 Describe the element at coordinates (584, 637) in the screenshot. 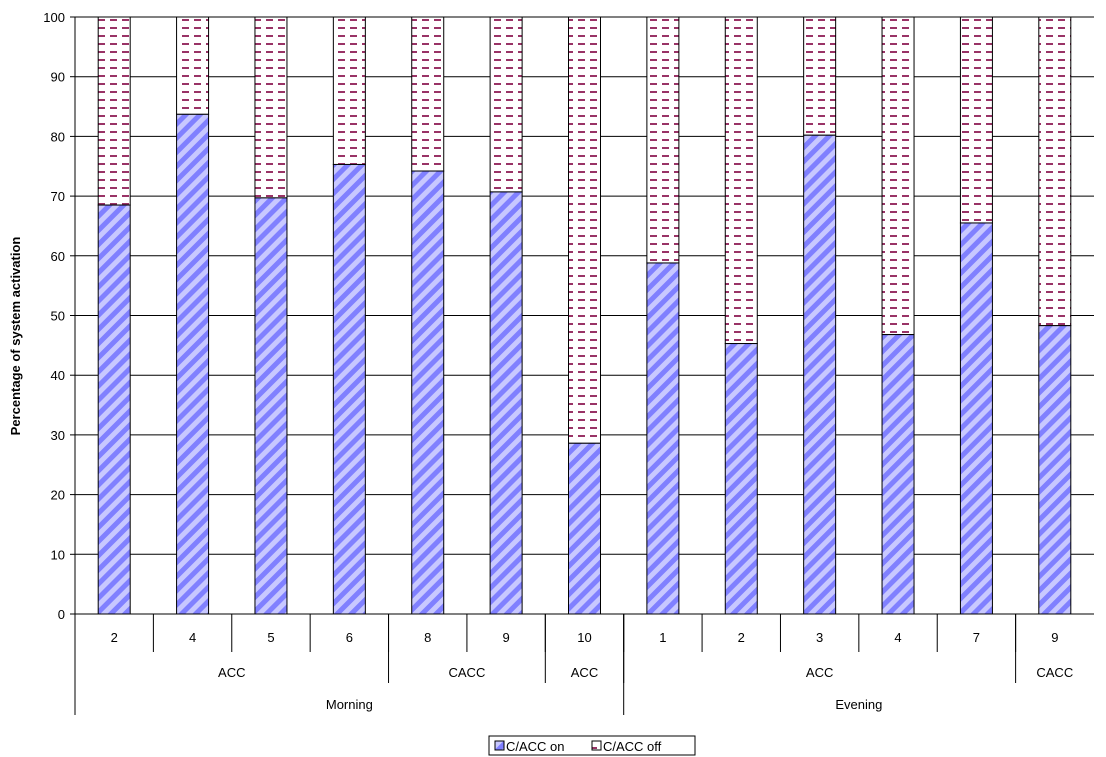

I see `x-category-label: 10` at that location.